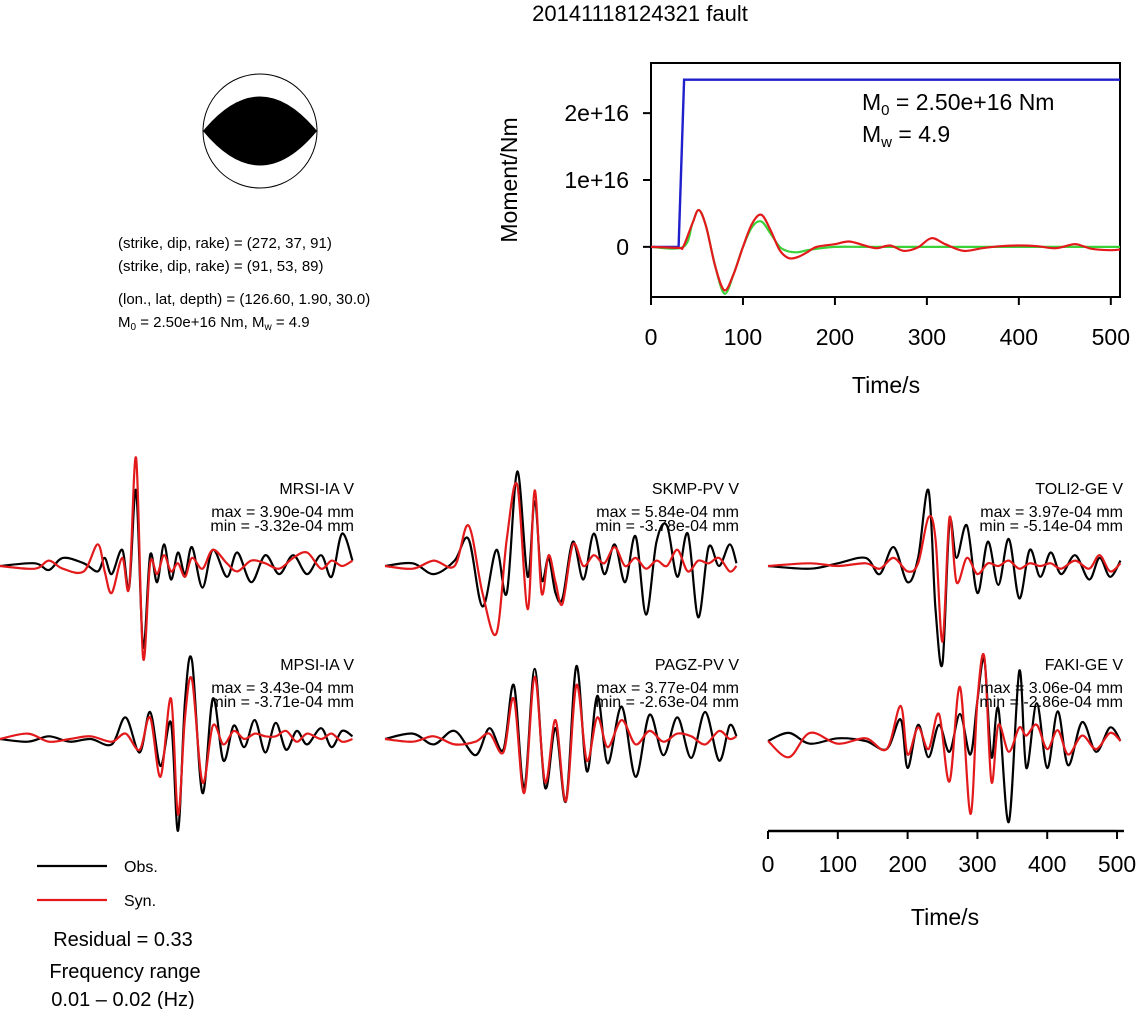 The width and height of the screenshot is (1139, 1009). Describe the element at coordinates (667, 688) in the screenshot. I see `station-max-amplitude: max = 3.77e-04 mm` at that location.